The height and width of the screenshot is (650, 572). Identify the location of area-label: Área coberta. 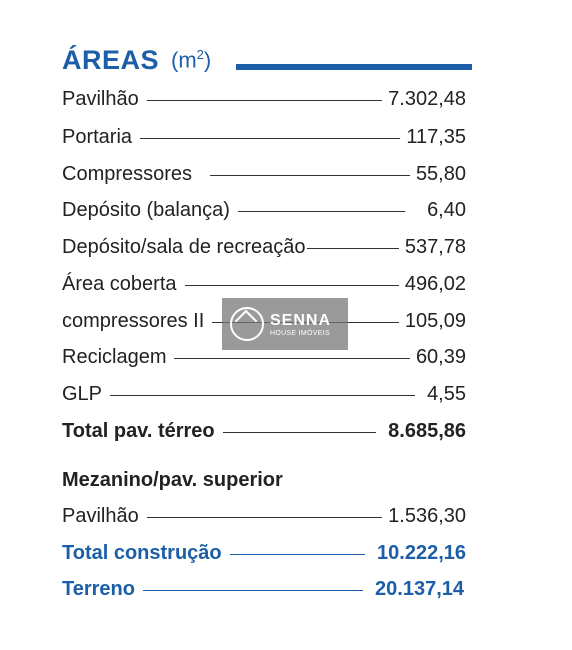
(119, 284).